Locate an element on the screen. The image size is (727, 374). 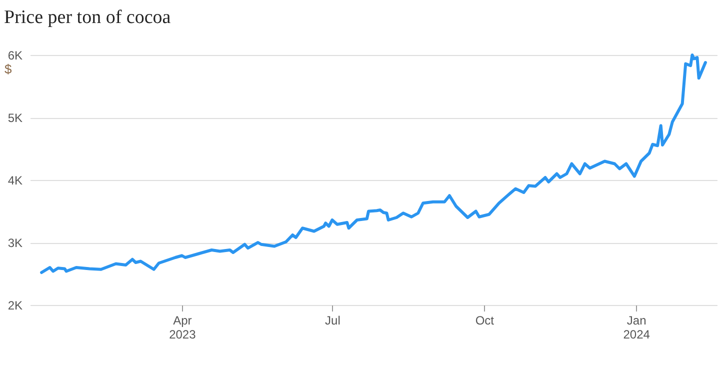
x-tick-label: Apr 2023 is located at coordinates (182, 328).